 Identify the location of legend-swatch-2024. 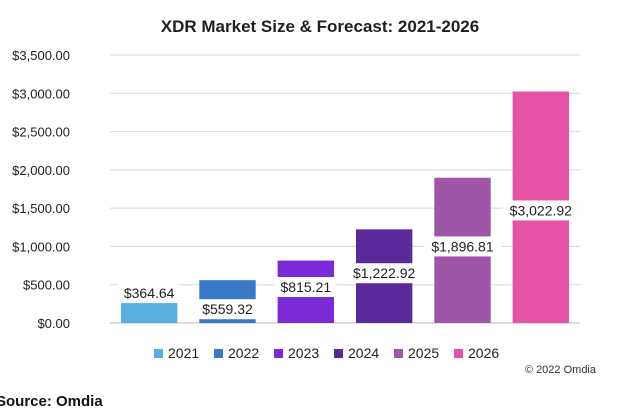
(338, 353).